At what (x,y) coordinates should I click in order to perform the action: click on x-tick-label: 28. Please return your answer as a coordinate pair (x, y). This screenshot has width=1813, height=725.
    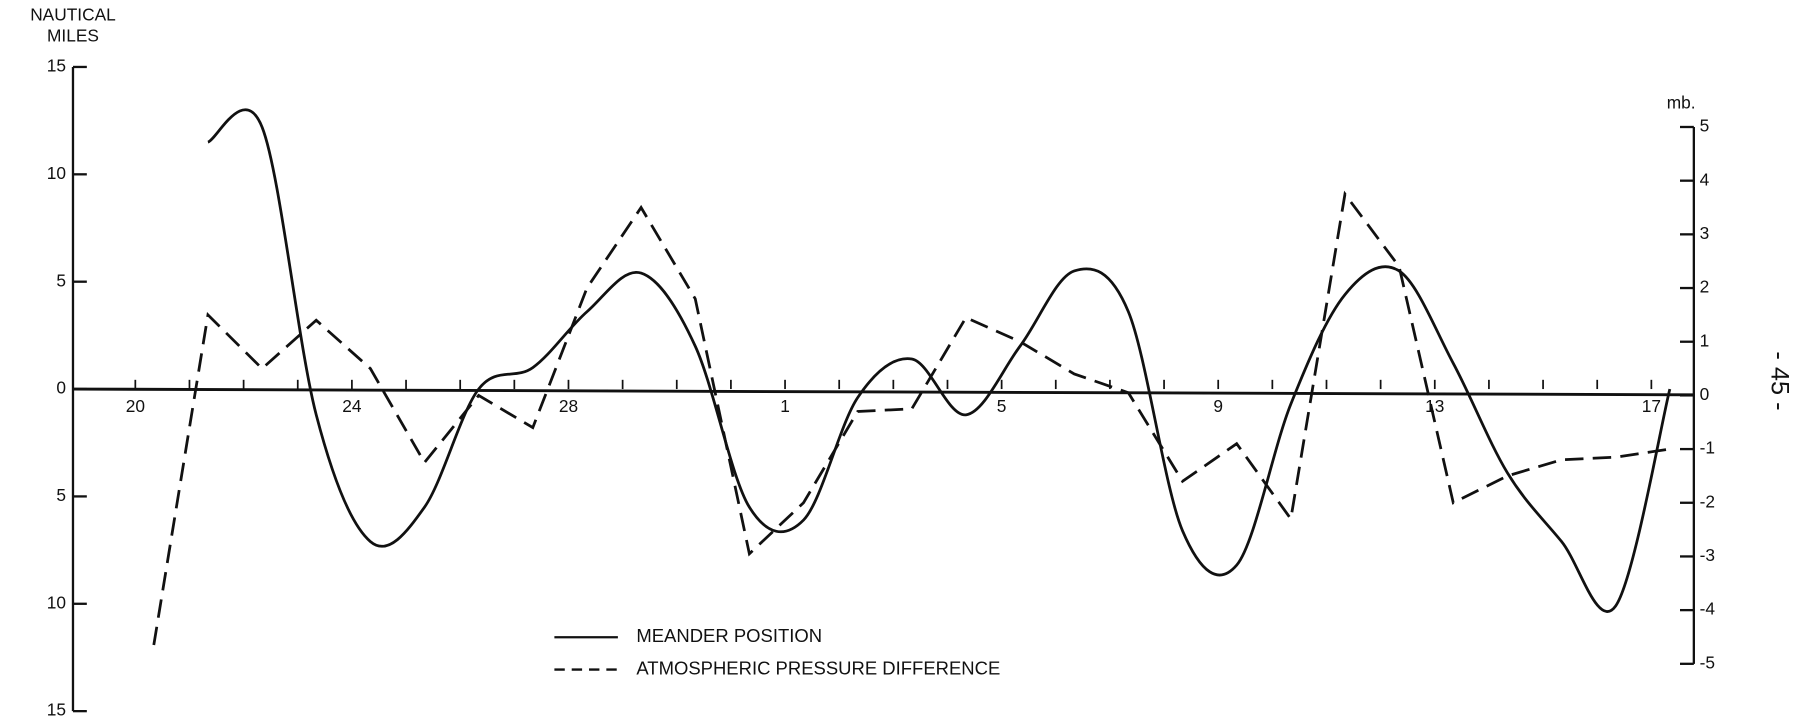
    Looking at the image, I should click on (568, 406).